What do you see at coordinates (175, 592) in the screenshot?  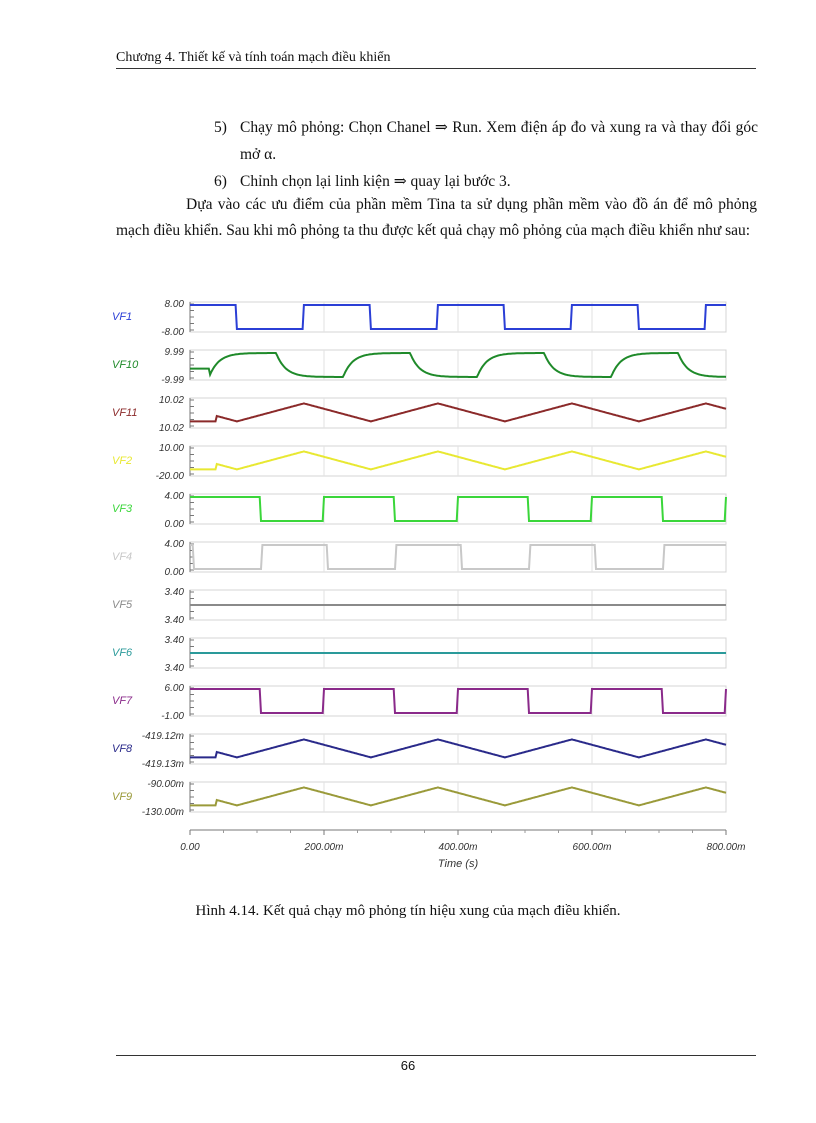 I see `vf5-tick-top: 3.40` at bounding box center [175, 592].